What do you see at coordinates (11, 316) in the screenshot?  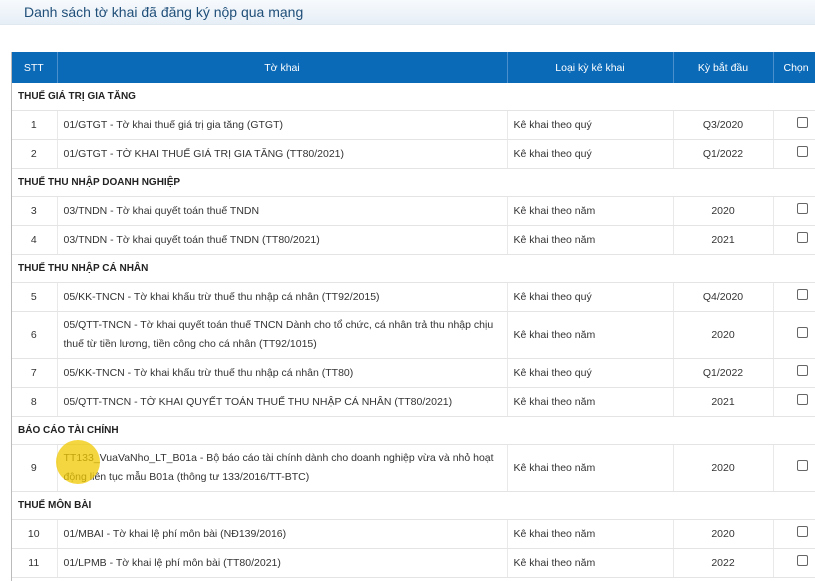 I see `table-left-border` at bounding box center [11, 316].